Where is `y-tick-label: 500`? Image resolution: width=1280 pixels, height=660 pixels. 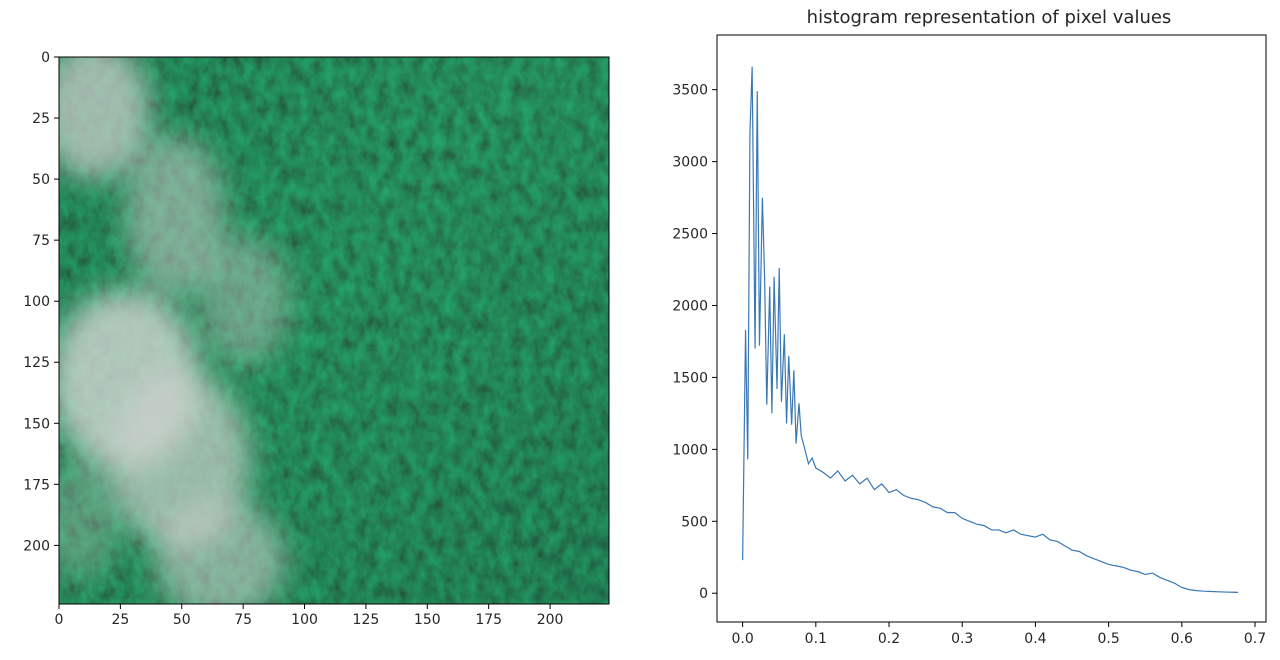
y-tick-label: 500 is located at coordinates (694, 522).